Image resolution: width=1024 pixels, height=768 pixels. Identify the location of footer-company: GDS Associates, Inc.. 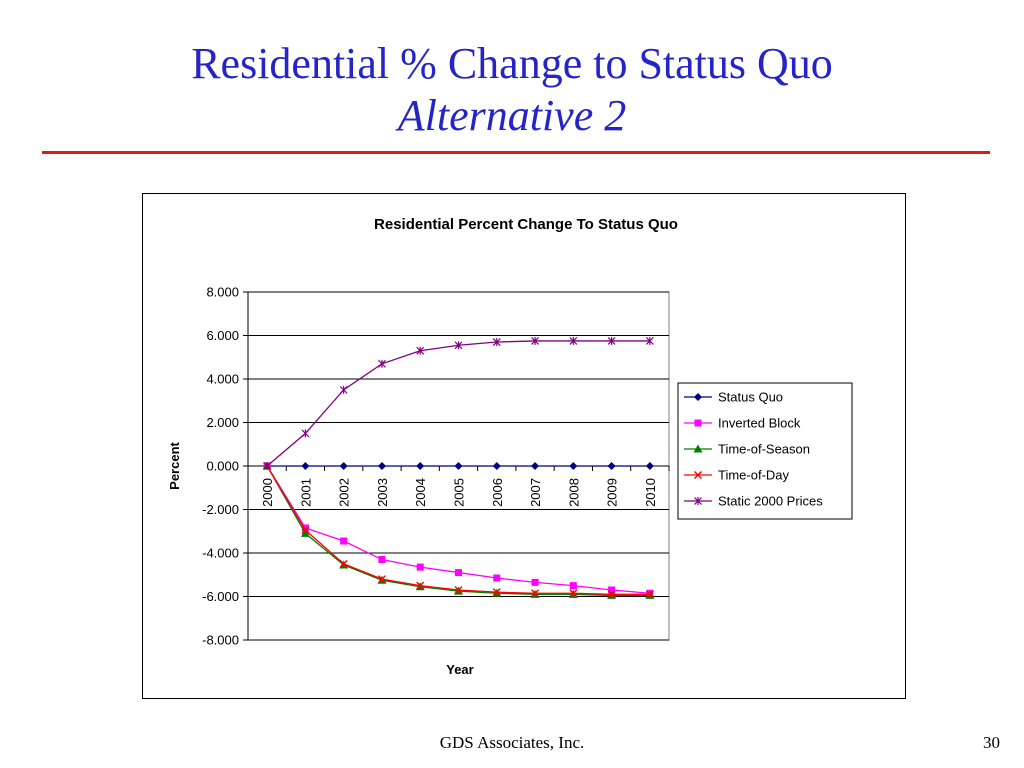
(512, 742).